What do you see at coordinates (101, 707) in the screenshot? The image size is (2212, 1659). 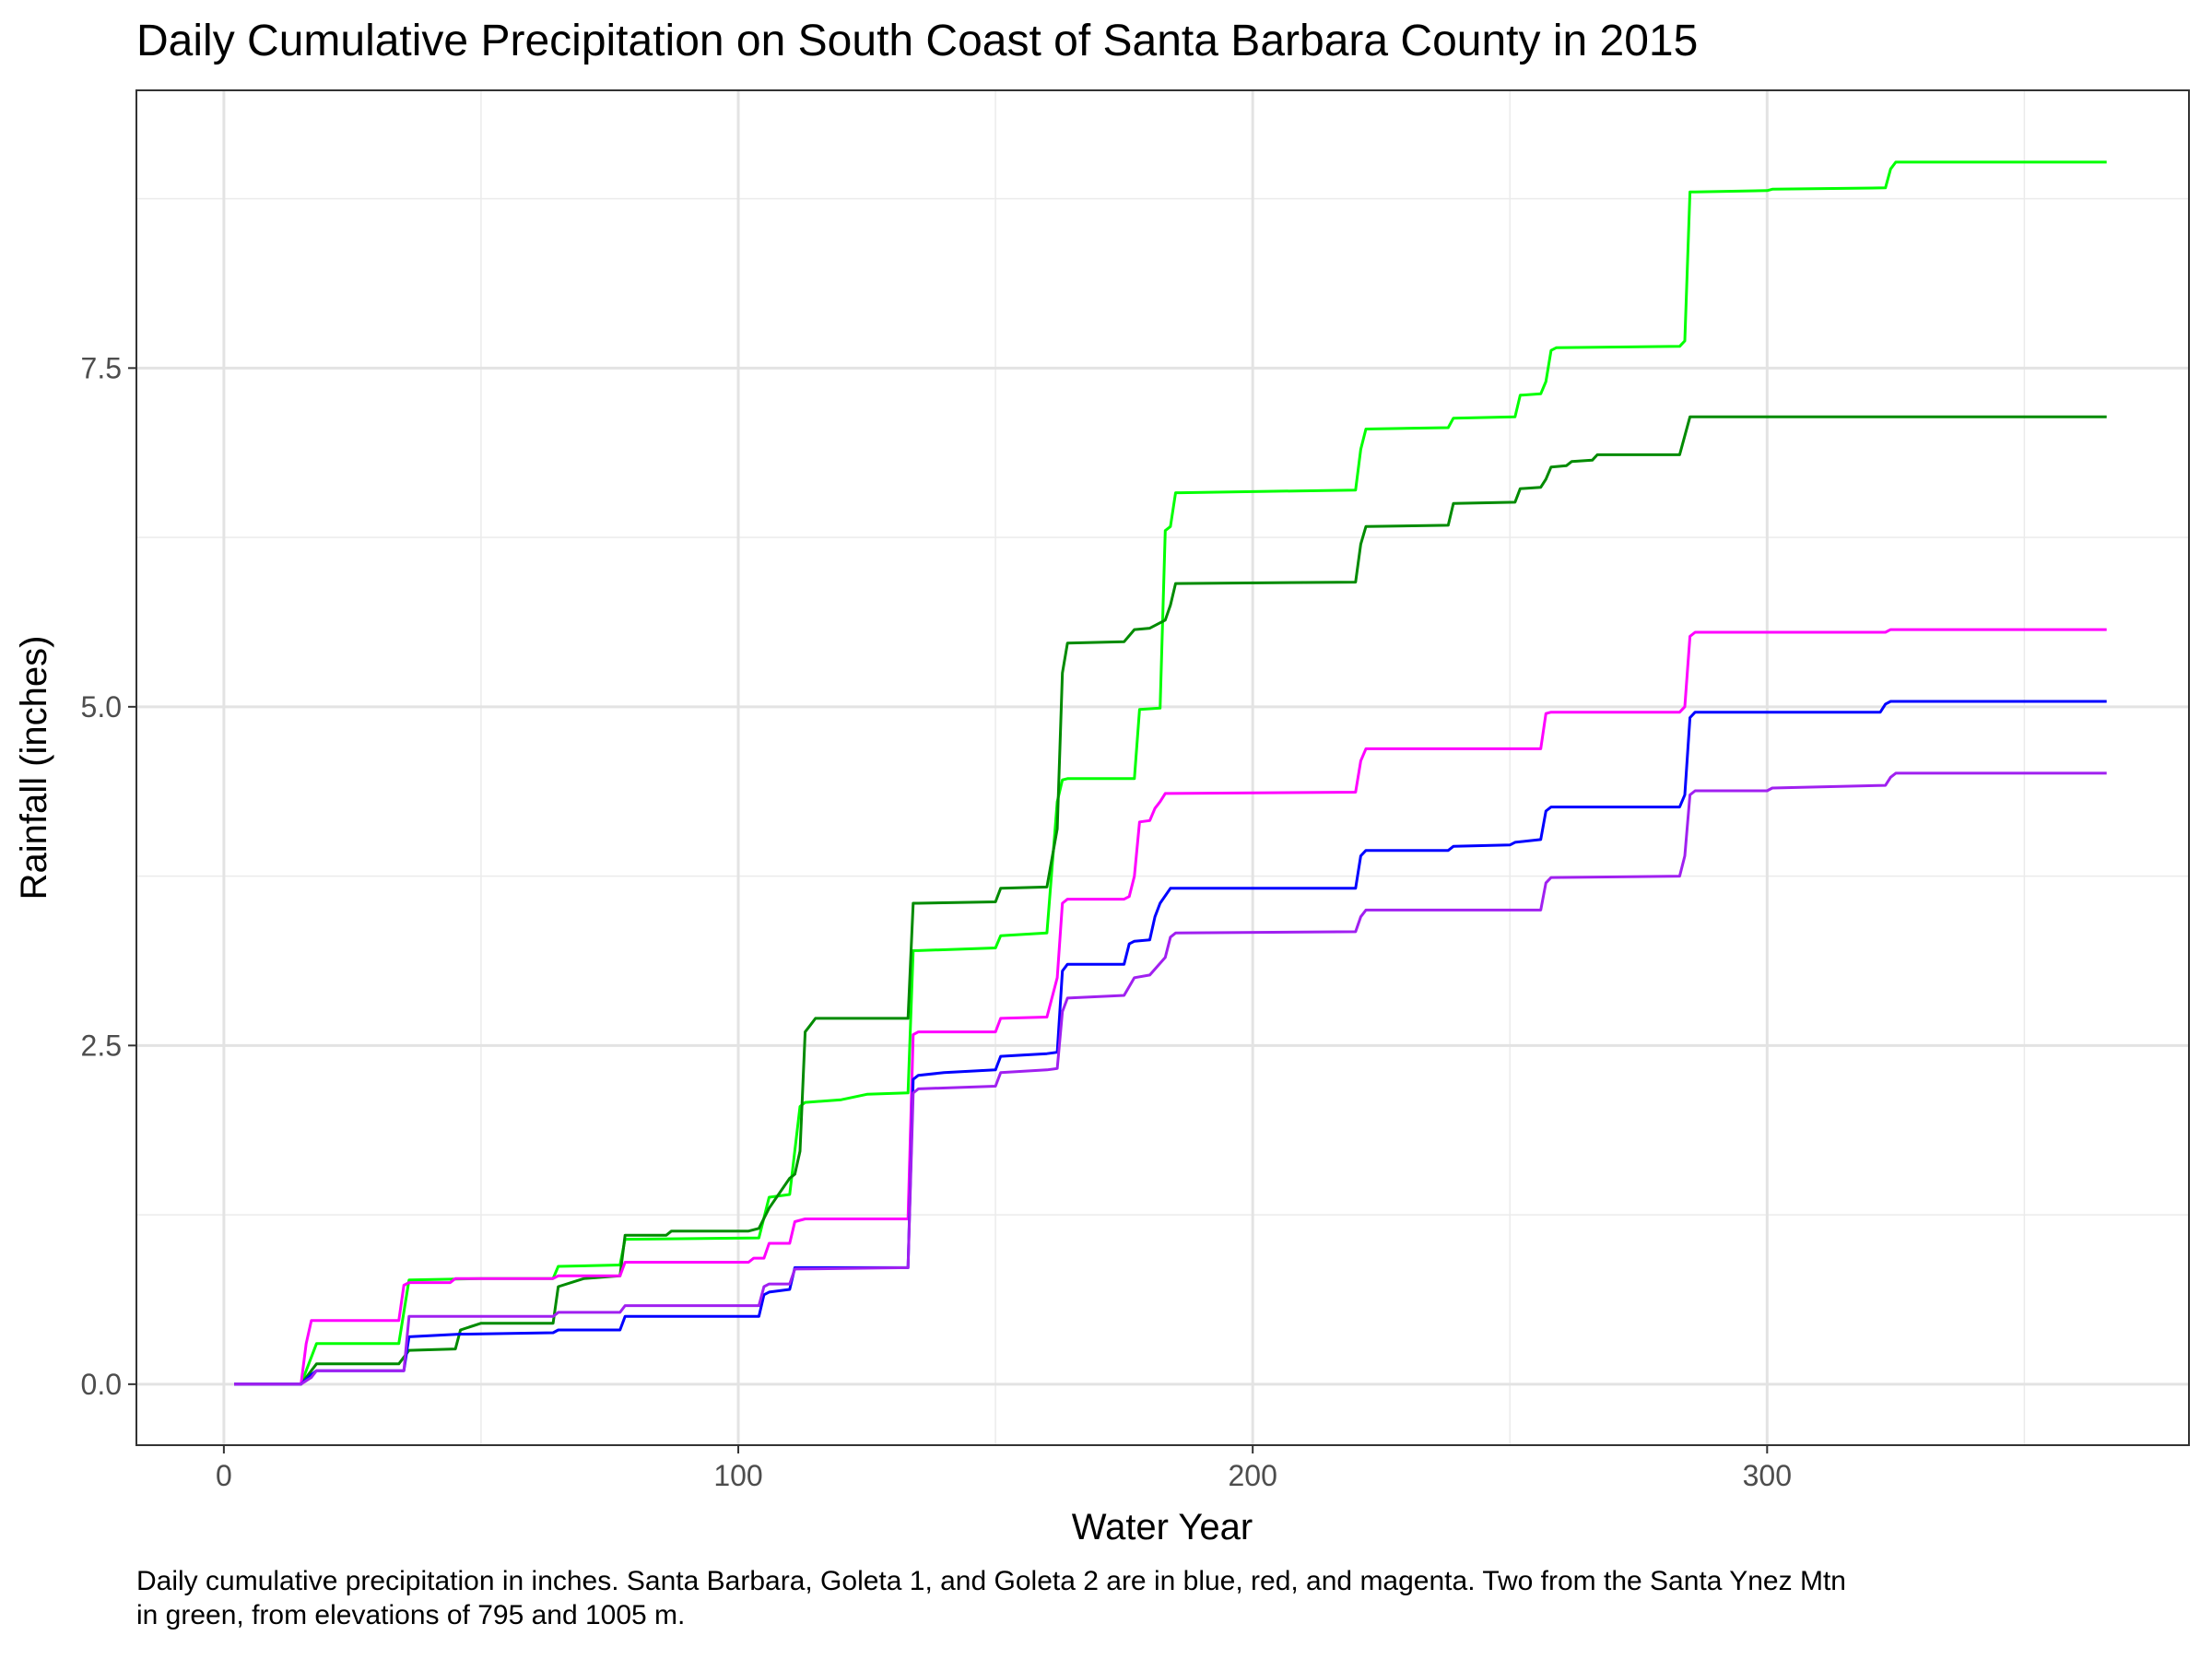 I see `y-tick-label: 5.0` at bounding box center [101, 707].